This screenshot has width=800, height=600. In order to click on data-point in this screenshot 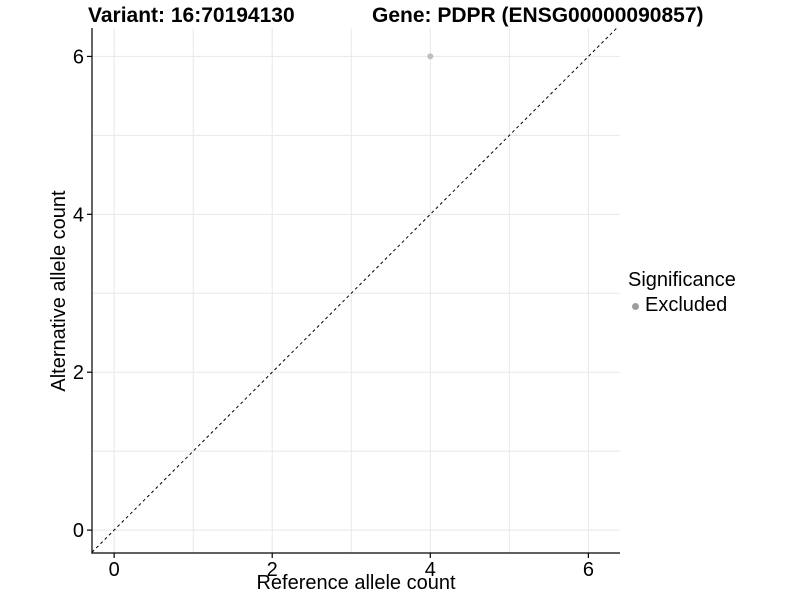, I will do `click(430, 56)`.